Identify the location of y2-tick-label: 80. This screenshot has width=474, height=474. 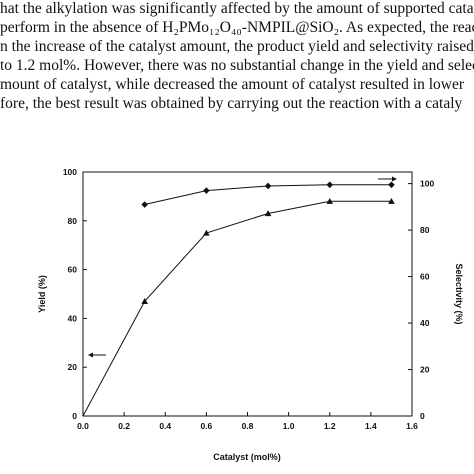
(425, 230).